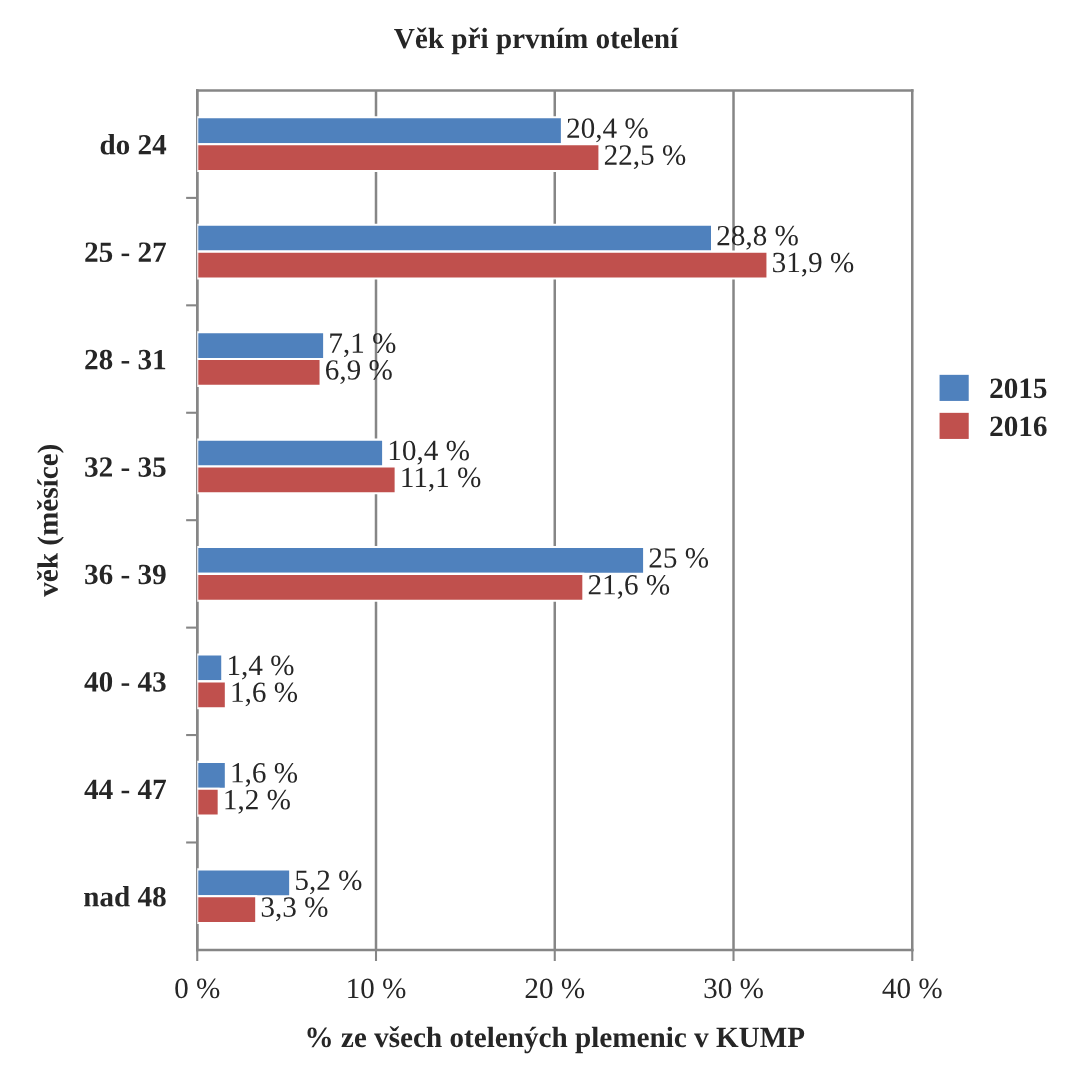 The image size is (1072, 1077). I want to click on data-label: 22,5 %, so click(645, 157).